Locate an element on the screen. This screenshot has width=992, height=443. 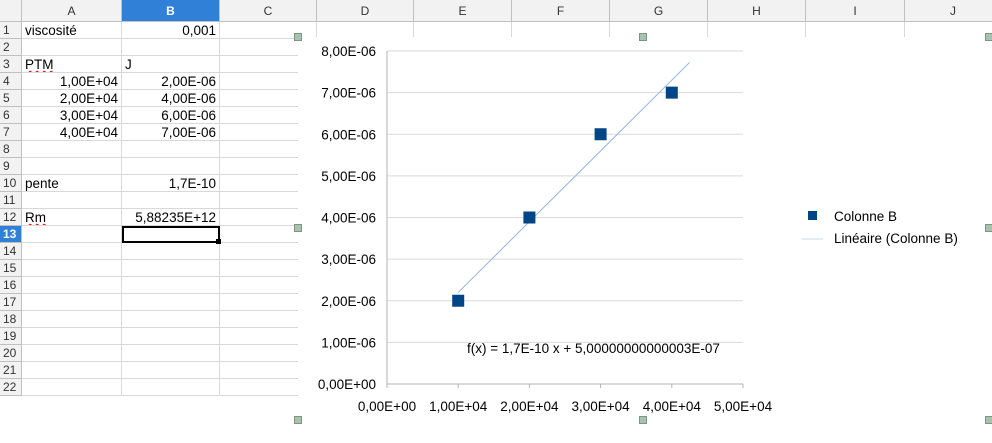
cell-a22 is located at coordinates (72, 387).